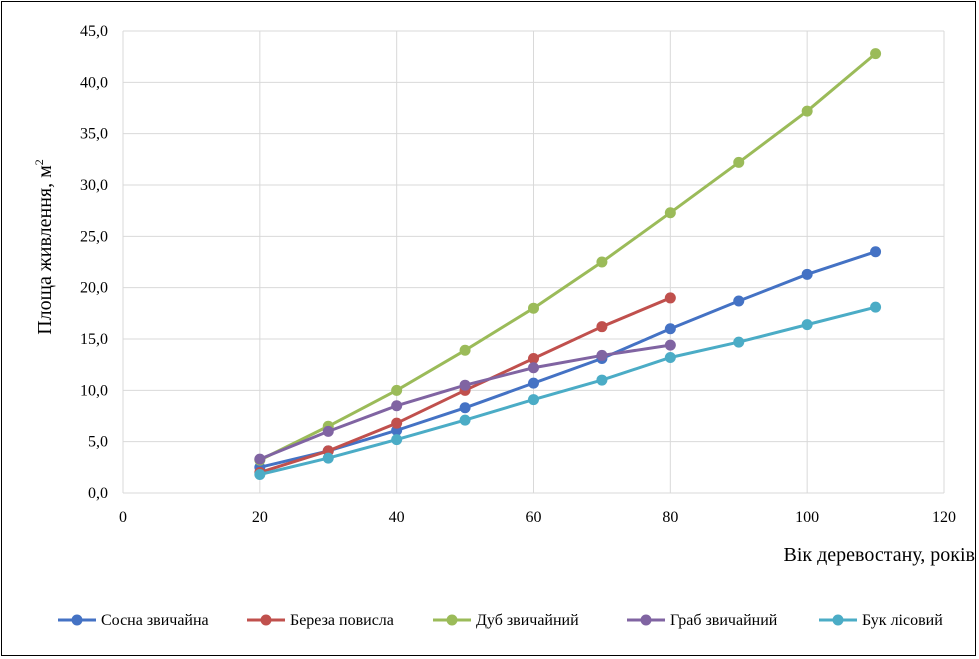 The image size is (979, 659). Describe the element at coordinates (260, 517) in the screenshot. I see `x-tick-label: 20` at that location.